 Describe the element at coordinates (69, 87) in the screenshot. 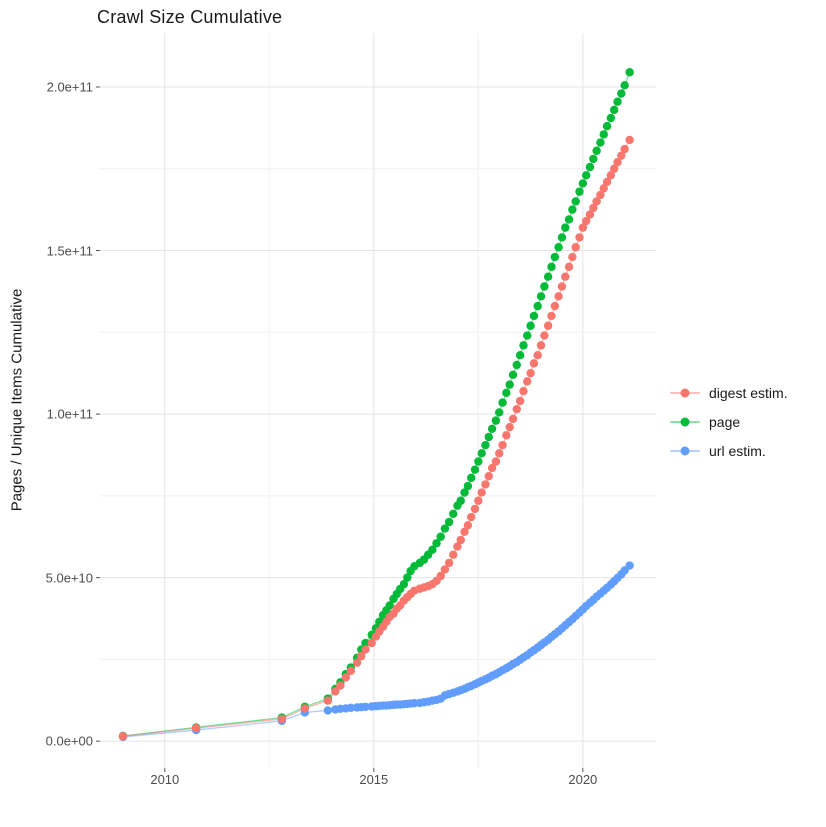

I see `y-tick-label: 2.0e+11` at that location.